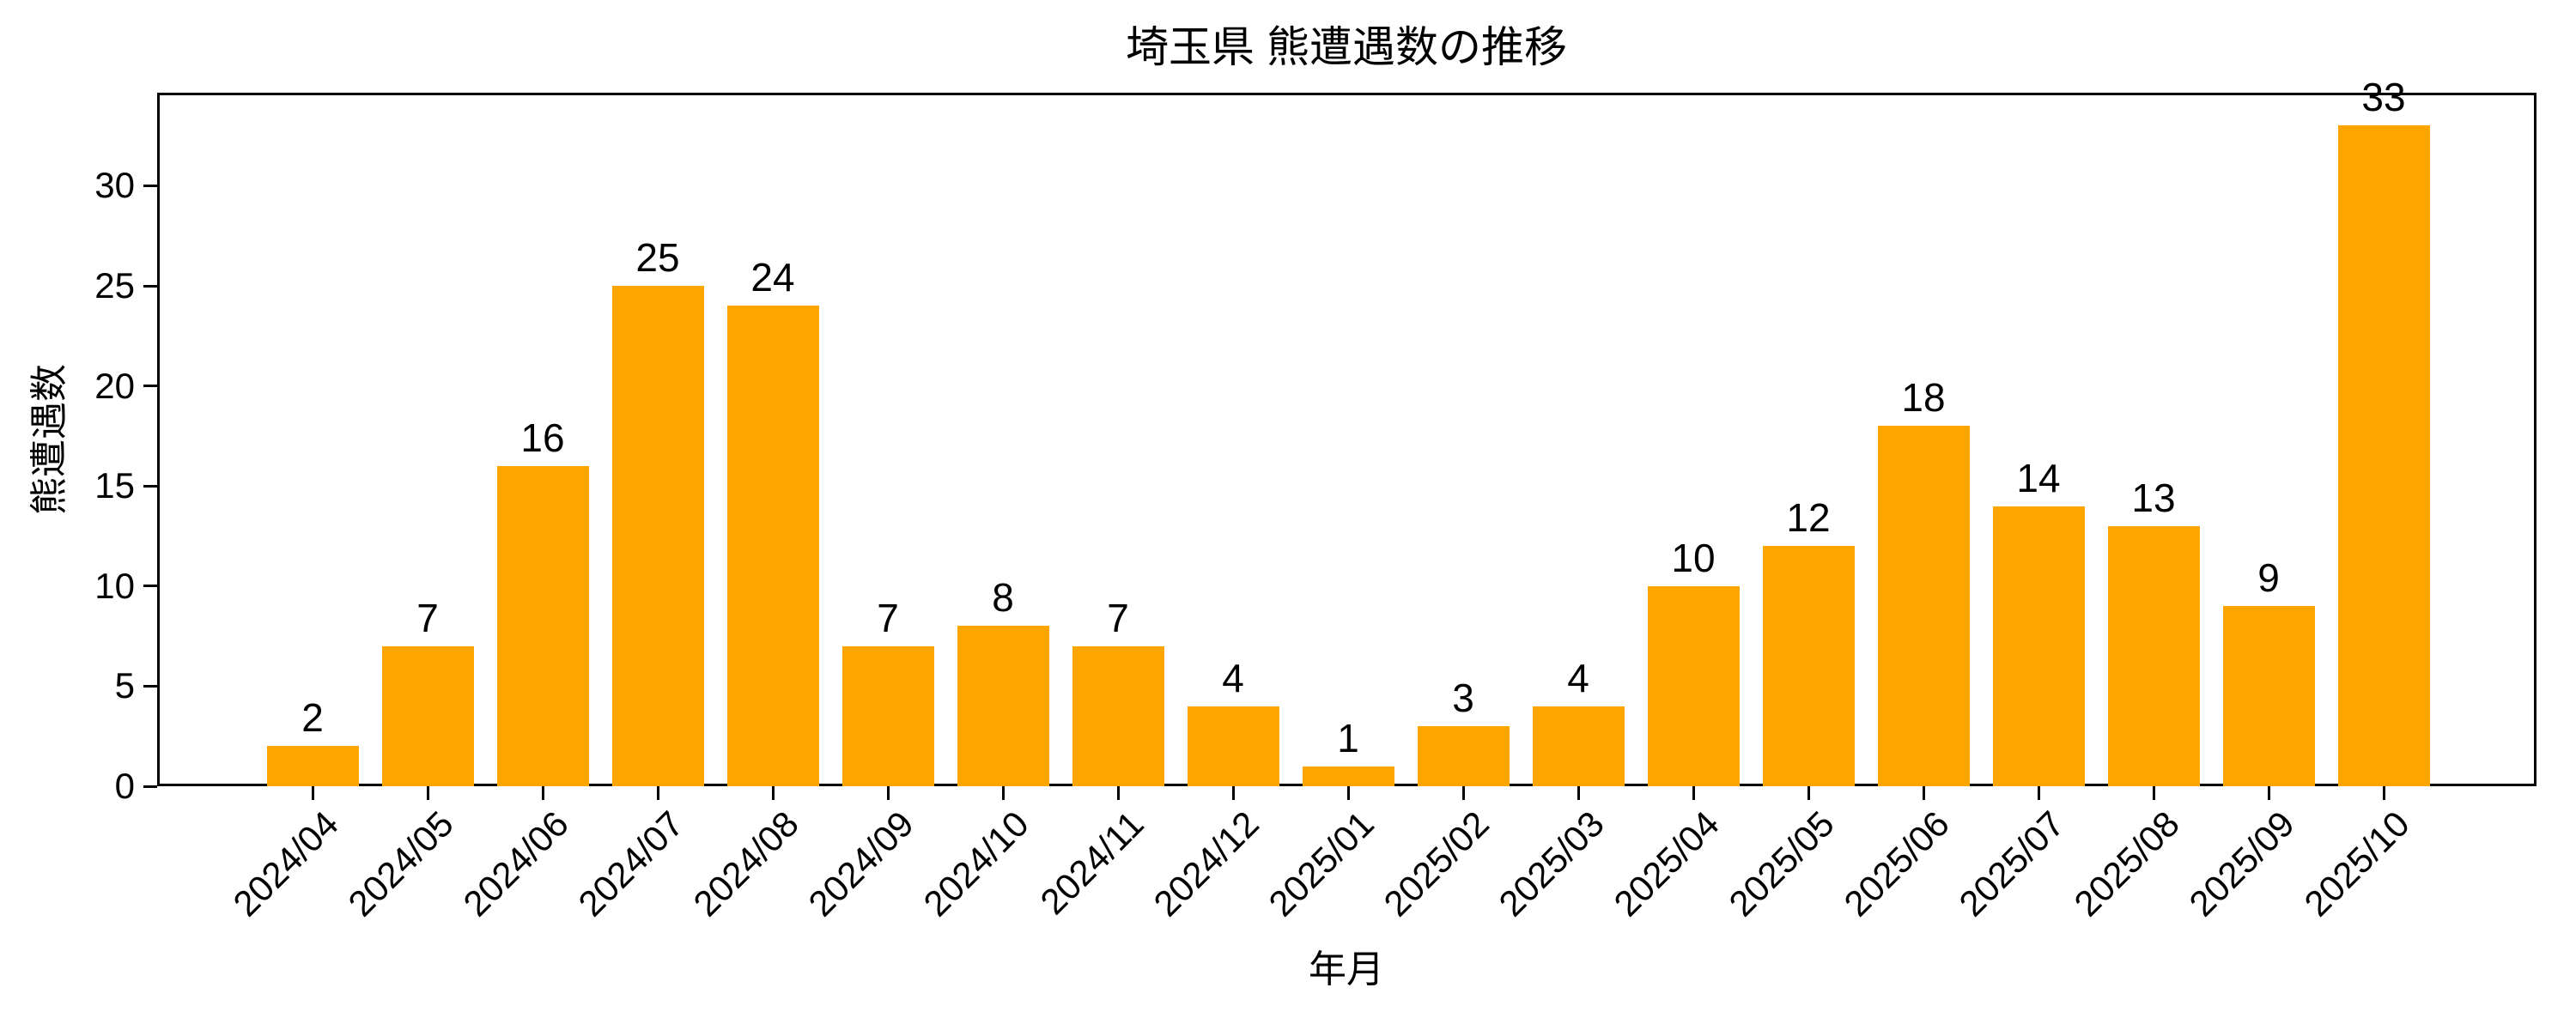  What do you see at coordinates (124, 786) in the screenshot?
I see `y-tick-label: 0` at bounding box center [124, 786].